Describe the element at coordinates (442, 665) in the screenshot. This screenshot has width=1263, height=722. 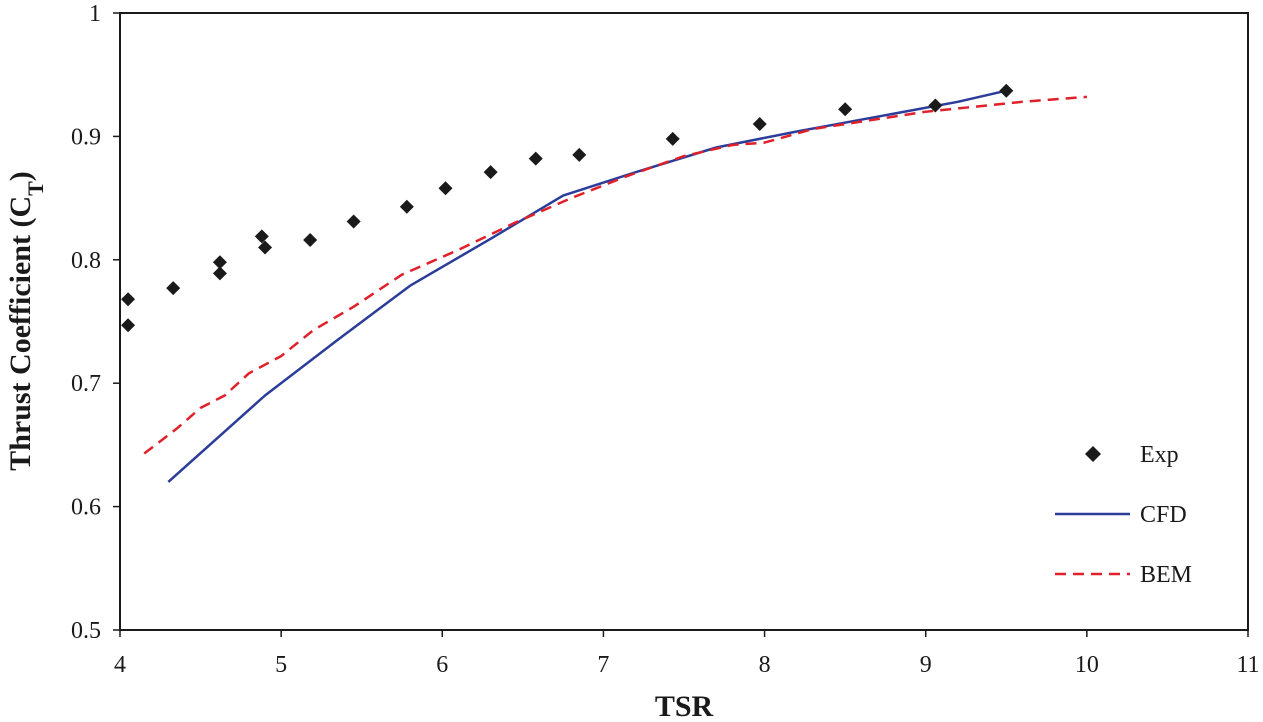
I see `x-tick-label: 6` at that location.